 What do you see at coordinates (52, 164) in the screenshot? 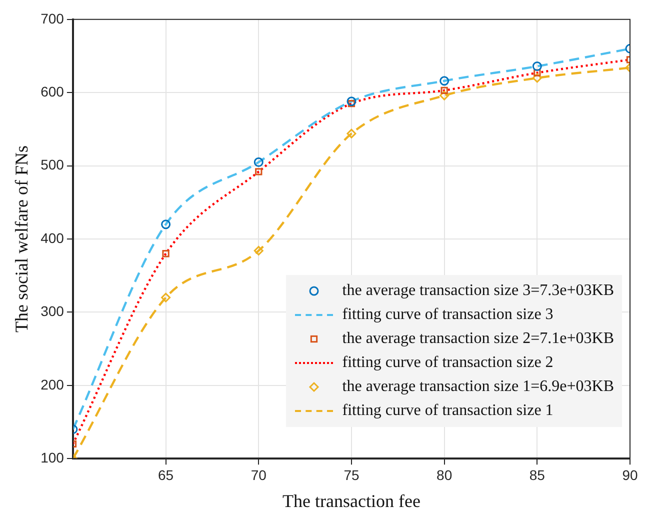
I see `y-tick-label: 500` at bounding box center [52, 164].